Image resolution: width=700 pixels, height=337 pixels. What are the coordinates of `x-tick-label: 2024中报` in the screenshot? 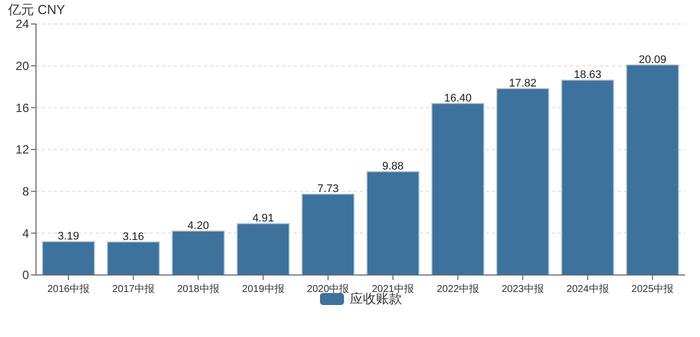 It's located at (587, 289).